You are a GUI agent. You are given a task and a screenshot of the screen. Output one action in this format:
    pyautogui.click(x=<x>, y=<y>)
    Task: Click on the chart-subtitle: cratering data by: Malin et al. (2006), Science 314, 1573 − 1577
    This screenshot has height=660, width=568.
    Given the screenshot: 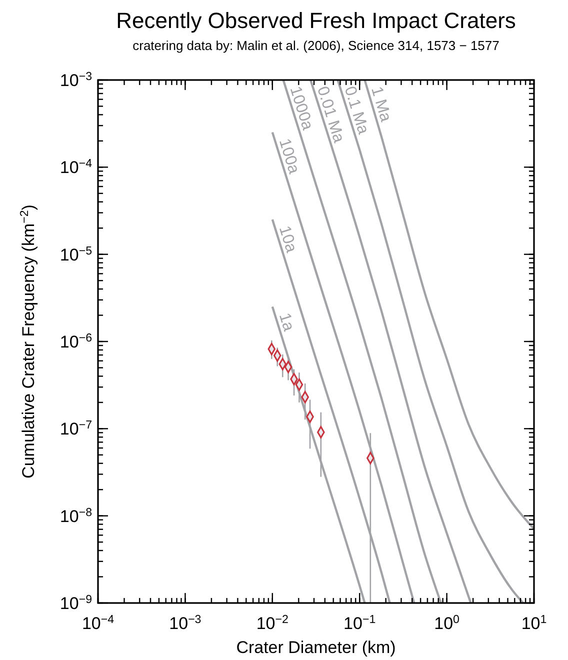 What is the action you would take?
    pyautogui.click(x=316, y=45)
    